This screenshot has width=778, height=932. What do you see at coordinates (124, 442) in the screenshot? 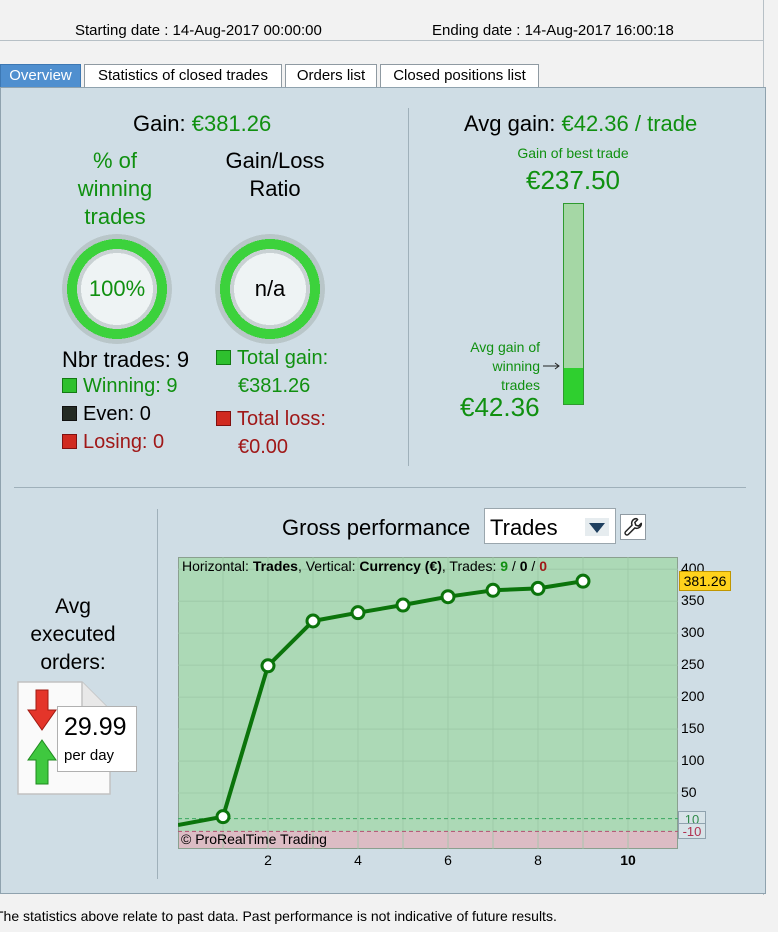
I see `losing-text: Losing: 0` at bounding box center [124, 442].